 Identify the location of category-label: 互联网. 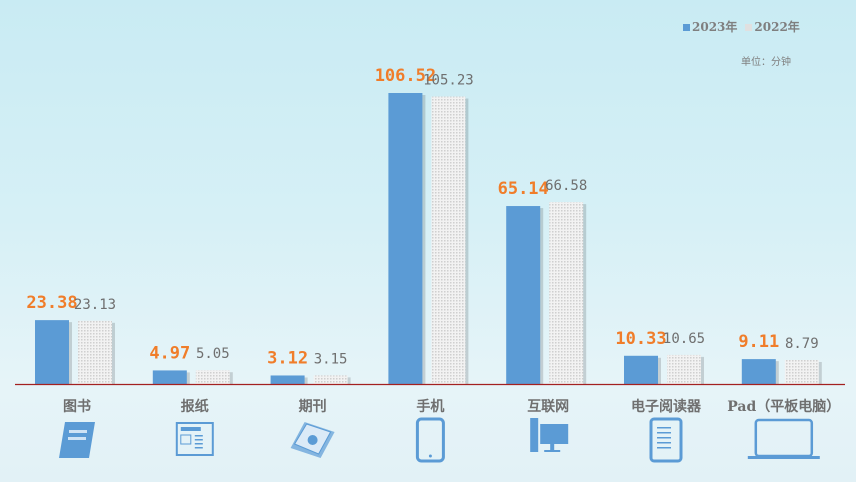
(548, 407).